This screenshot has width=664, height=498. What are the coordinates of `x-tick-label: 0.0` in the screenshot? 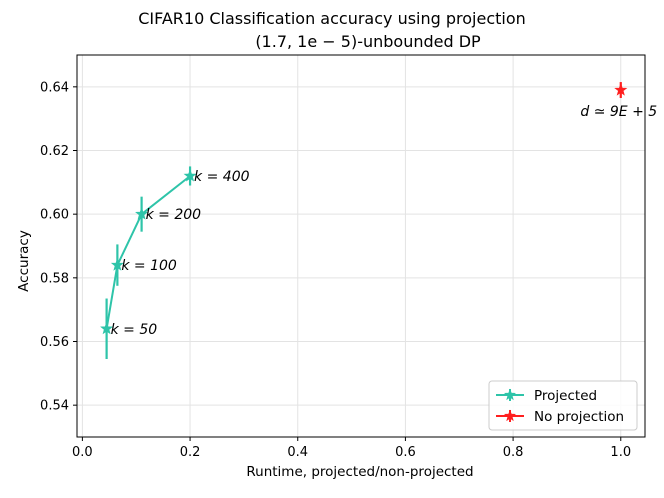 It's located at (82, 452).